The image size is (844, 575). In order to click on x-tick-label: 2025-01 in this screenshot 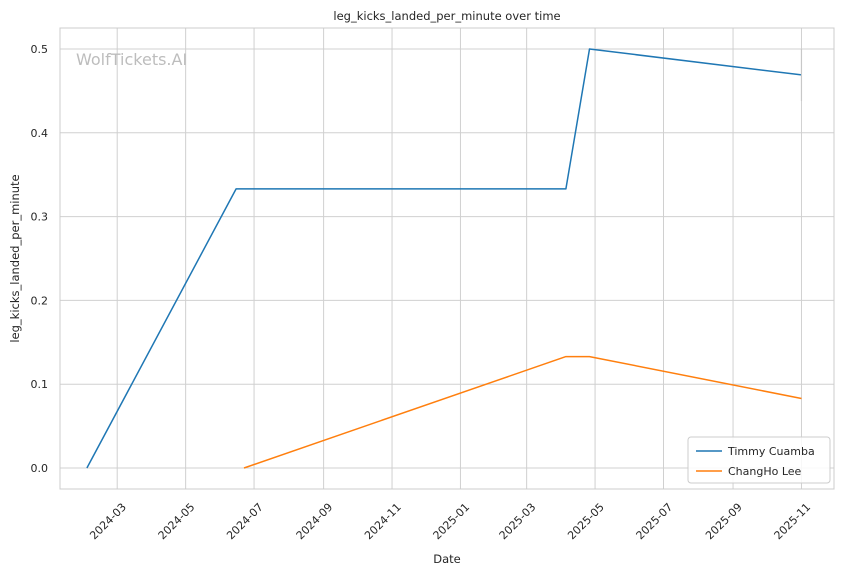, I will do `click(452, 522)`.